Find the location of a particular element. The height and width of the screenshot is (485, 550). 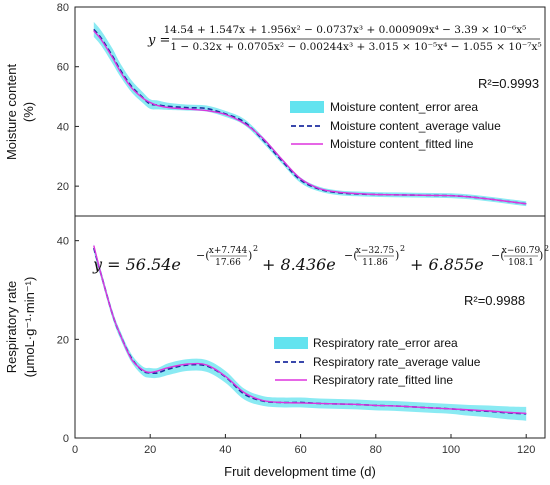

bottom-y-tick-label: 20 is located at coordinates (63, 340).